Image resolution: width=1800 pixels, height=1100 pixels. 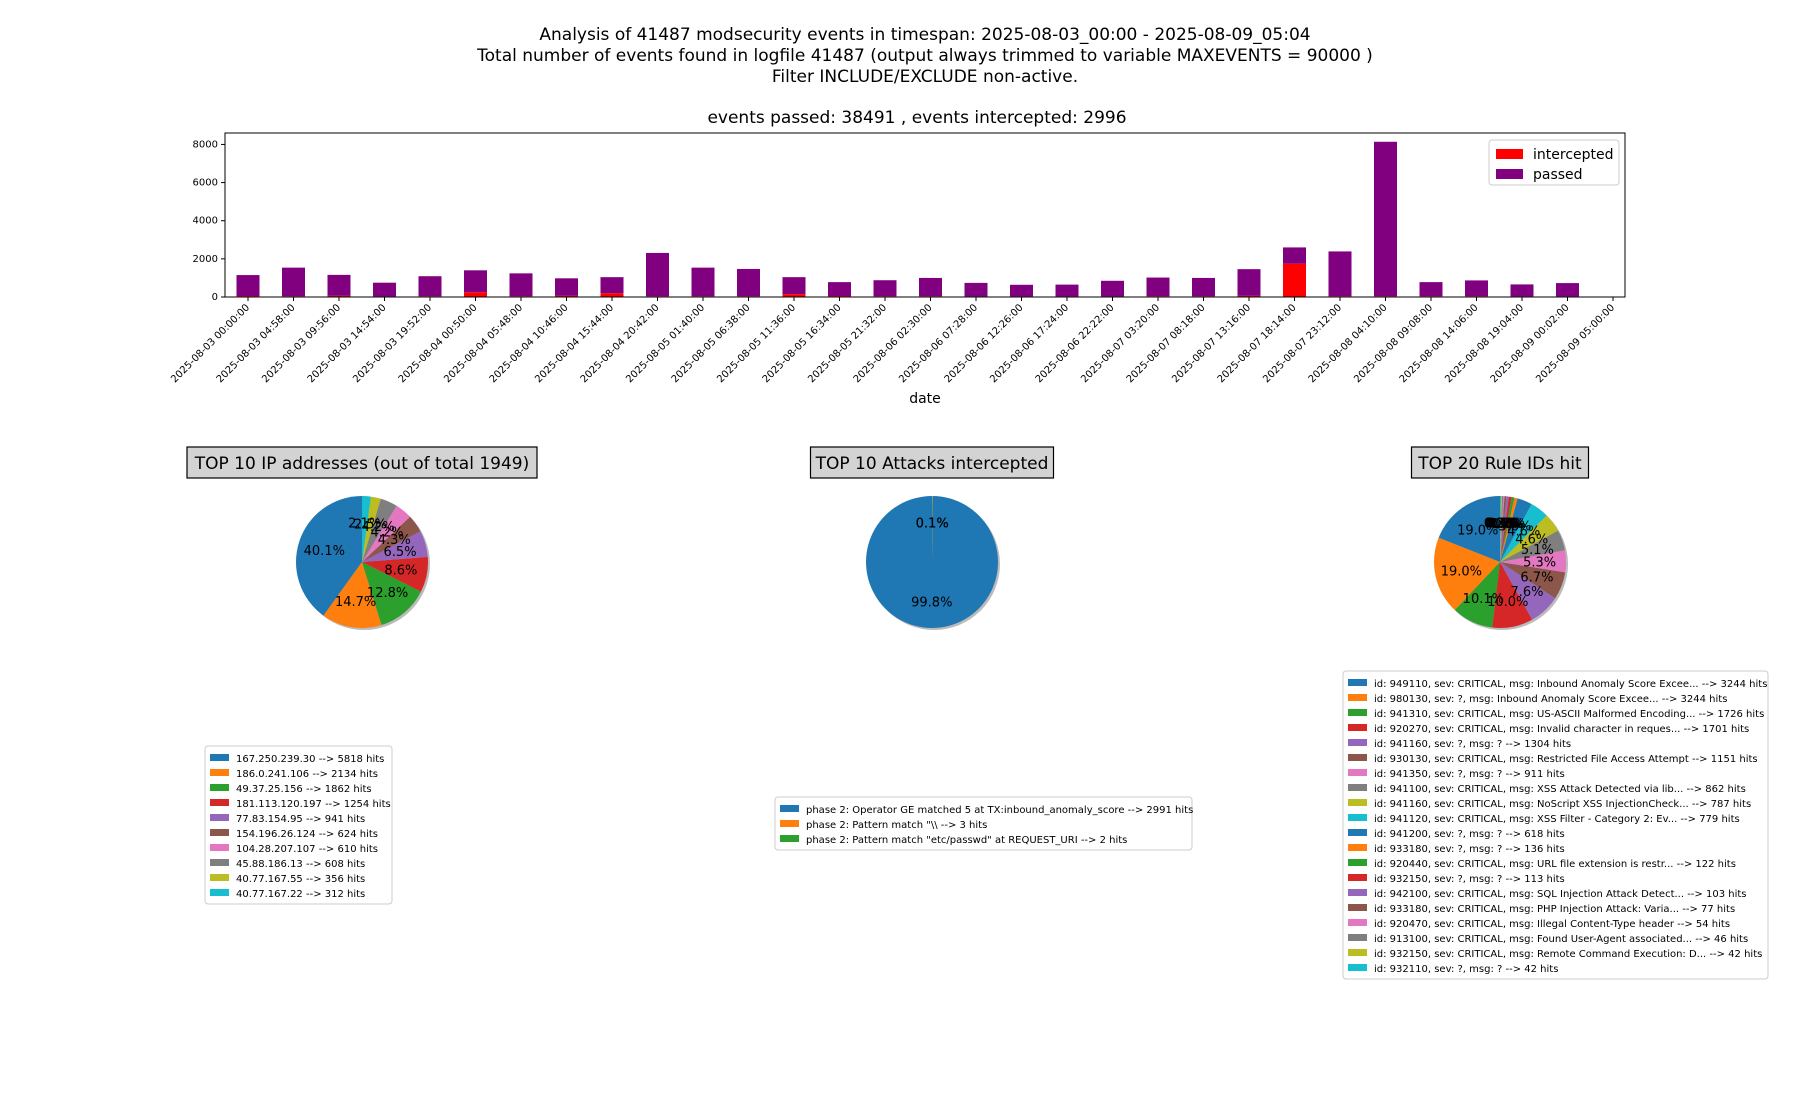 What do you see at coordinates (300, 879) in the screenshot?
I see `pie-legend-label: 40.77.167.55 --> 356 hits` at bounding box center [300, 879].